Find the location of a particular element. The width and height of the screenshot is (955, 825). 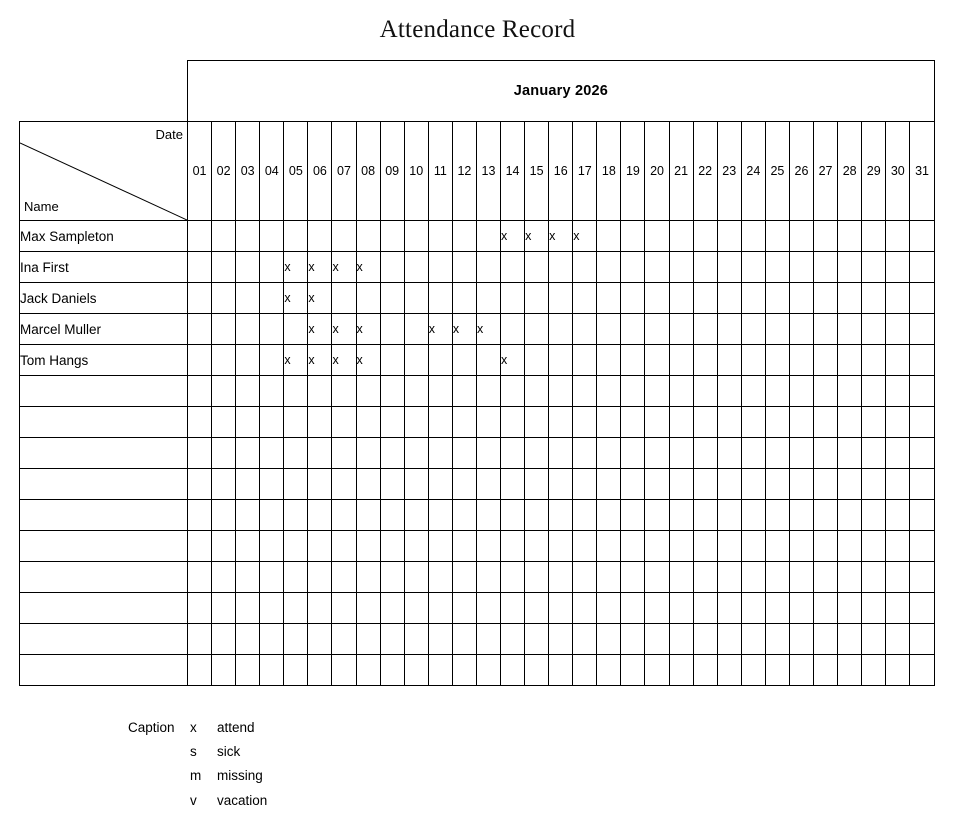

employee-name-cell: Max Sampleton is located at coordinates (103, 236).